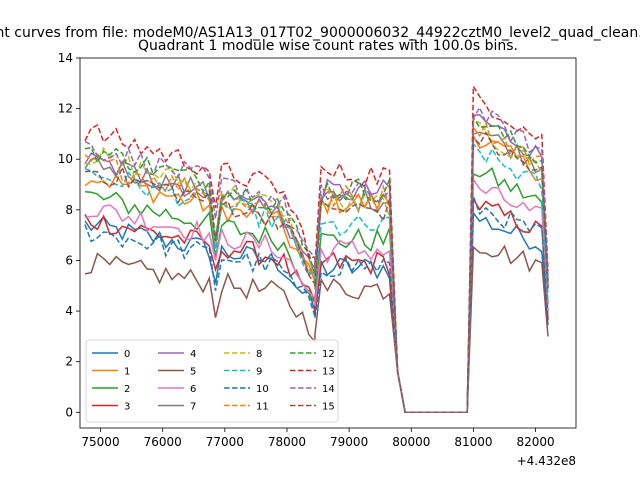  Describe the element at coordinates (193, 354) in the screenshot. I see `legend-label-4: 4` at that location.